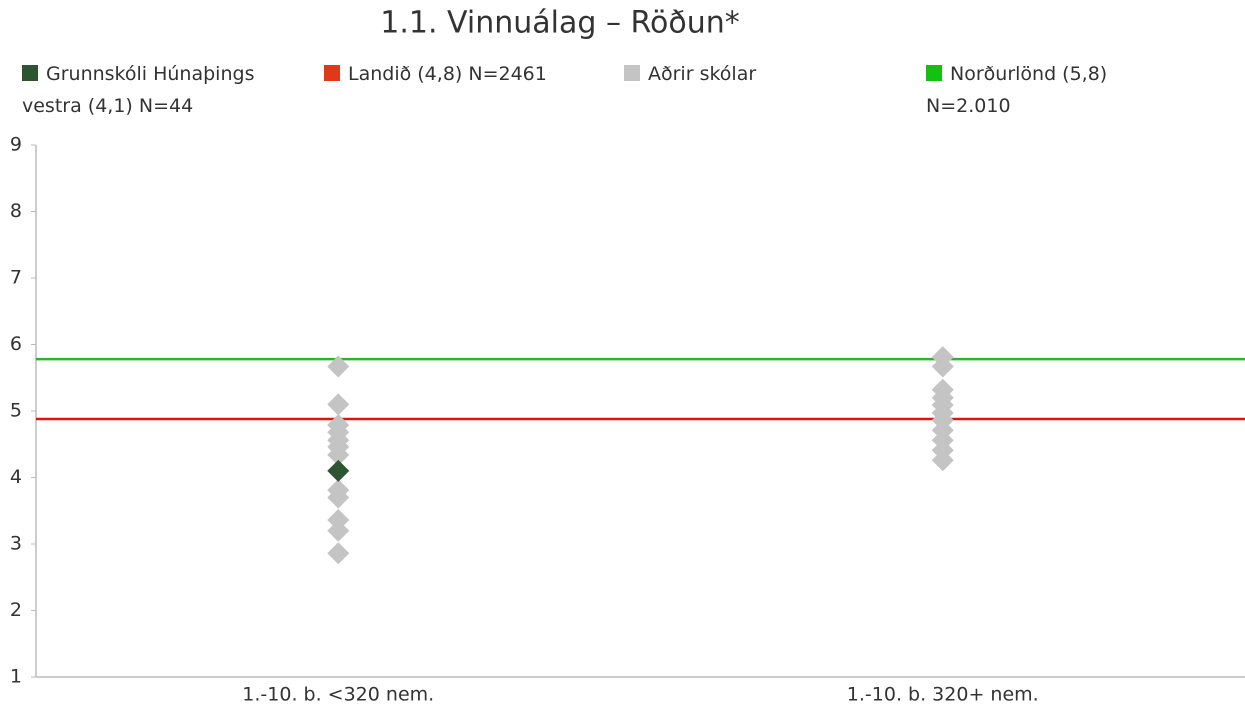  Describe the element at coordinates (1017, 90) in the screenshot. I see `legend-label: Norðurlönd (5,8) N=2.010` at that location.